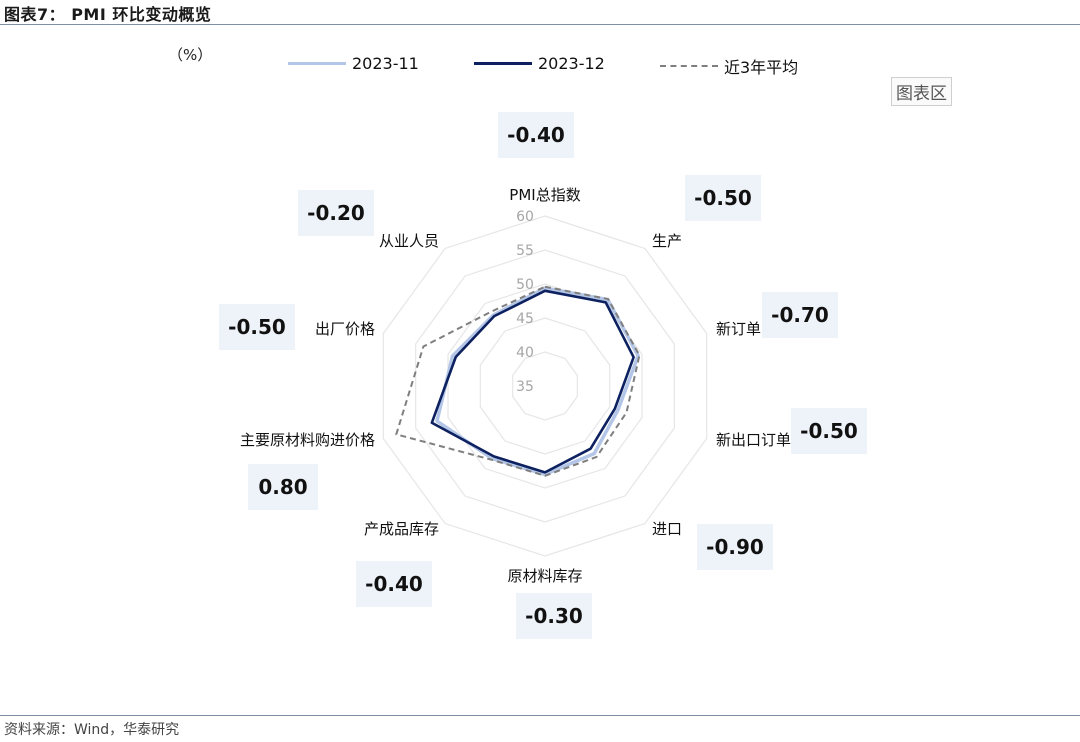 The width and height of the screenshot is (1080, 742). I want to click on axis-label-2: 新订单, so click(738, 329).